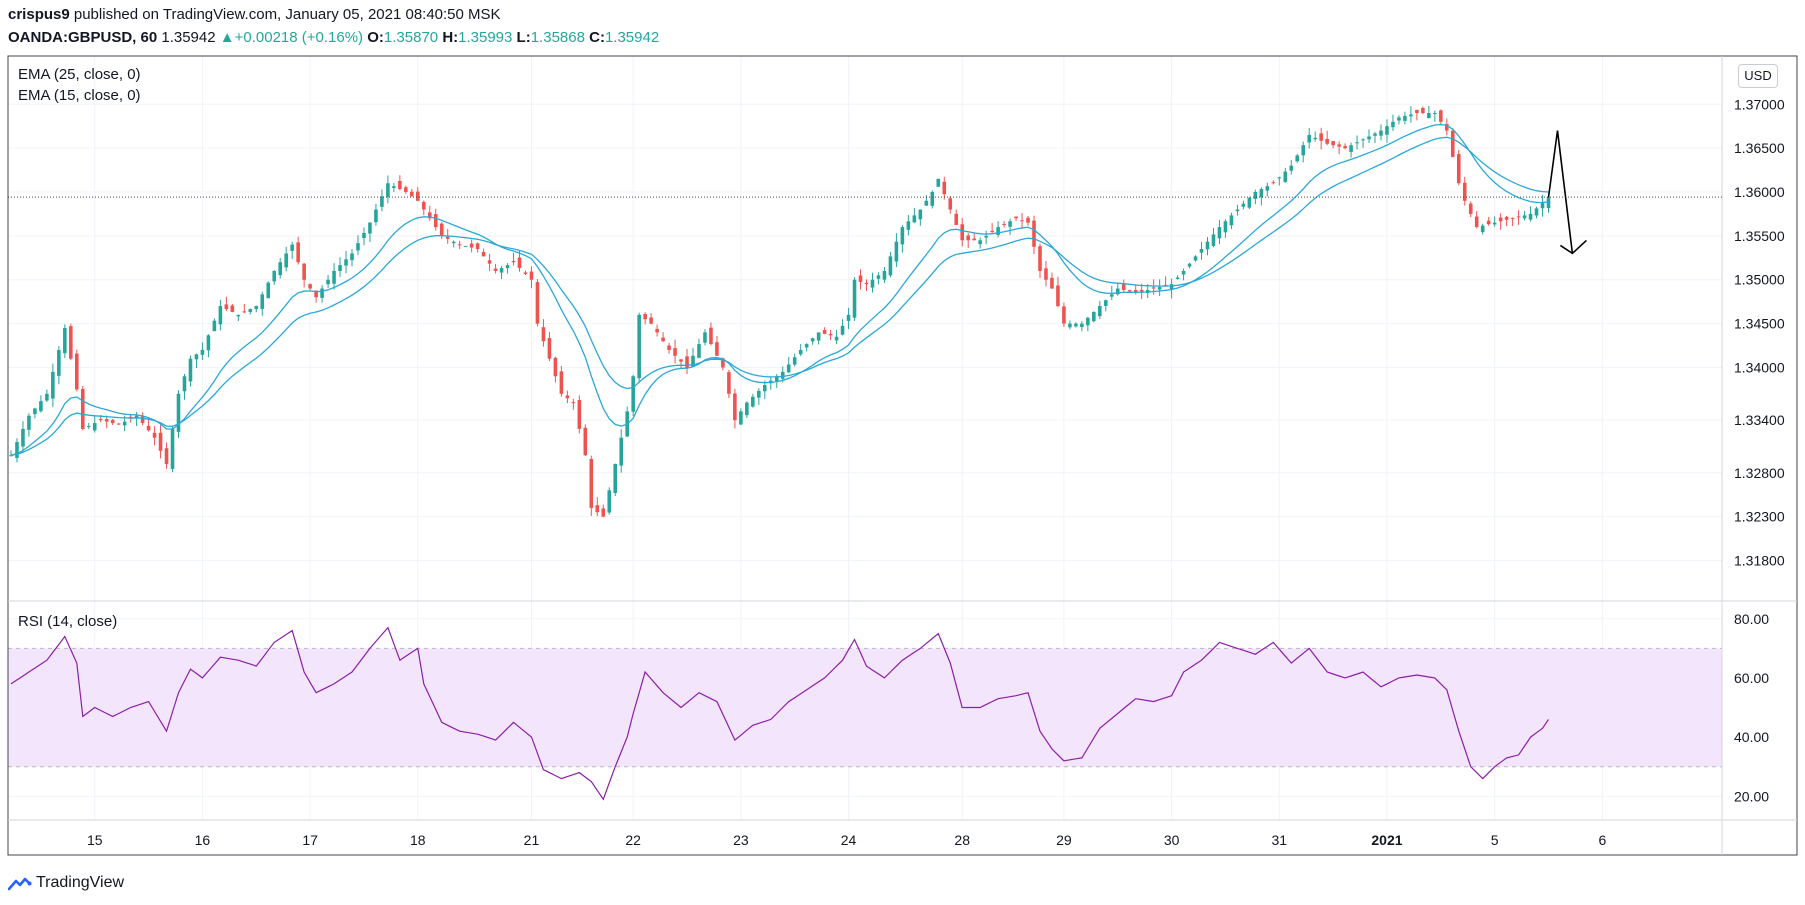 This screenshot has width=1805, height=905. I want to click on time-tick-label: 31, so click(1280, 840).